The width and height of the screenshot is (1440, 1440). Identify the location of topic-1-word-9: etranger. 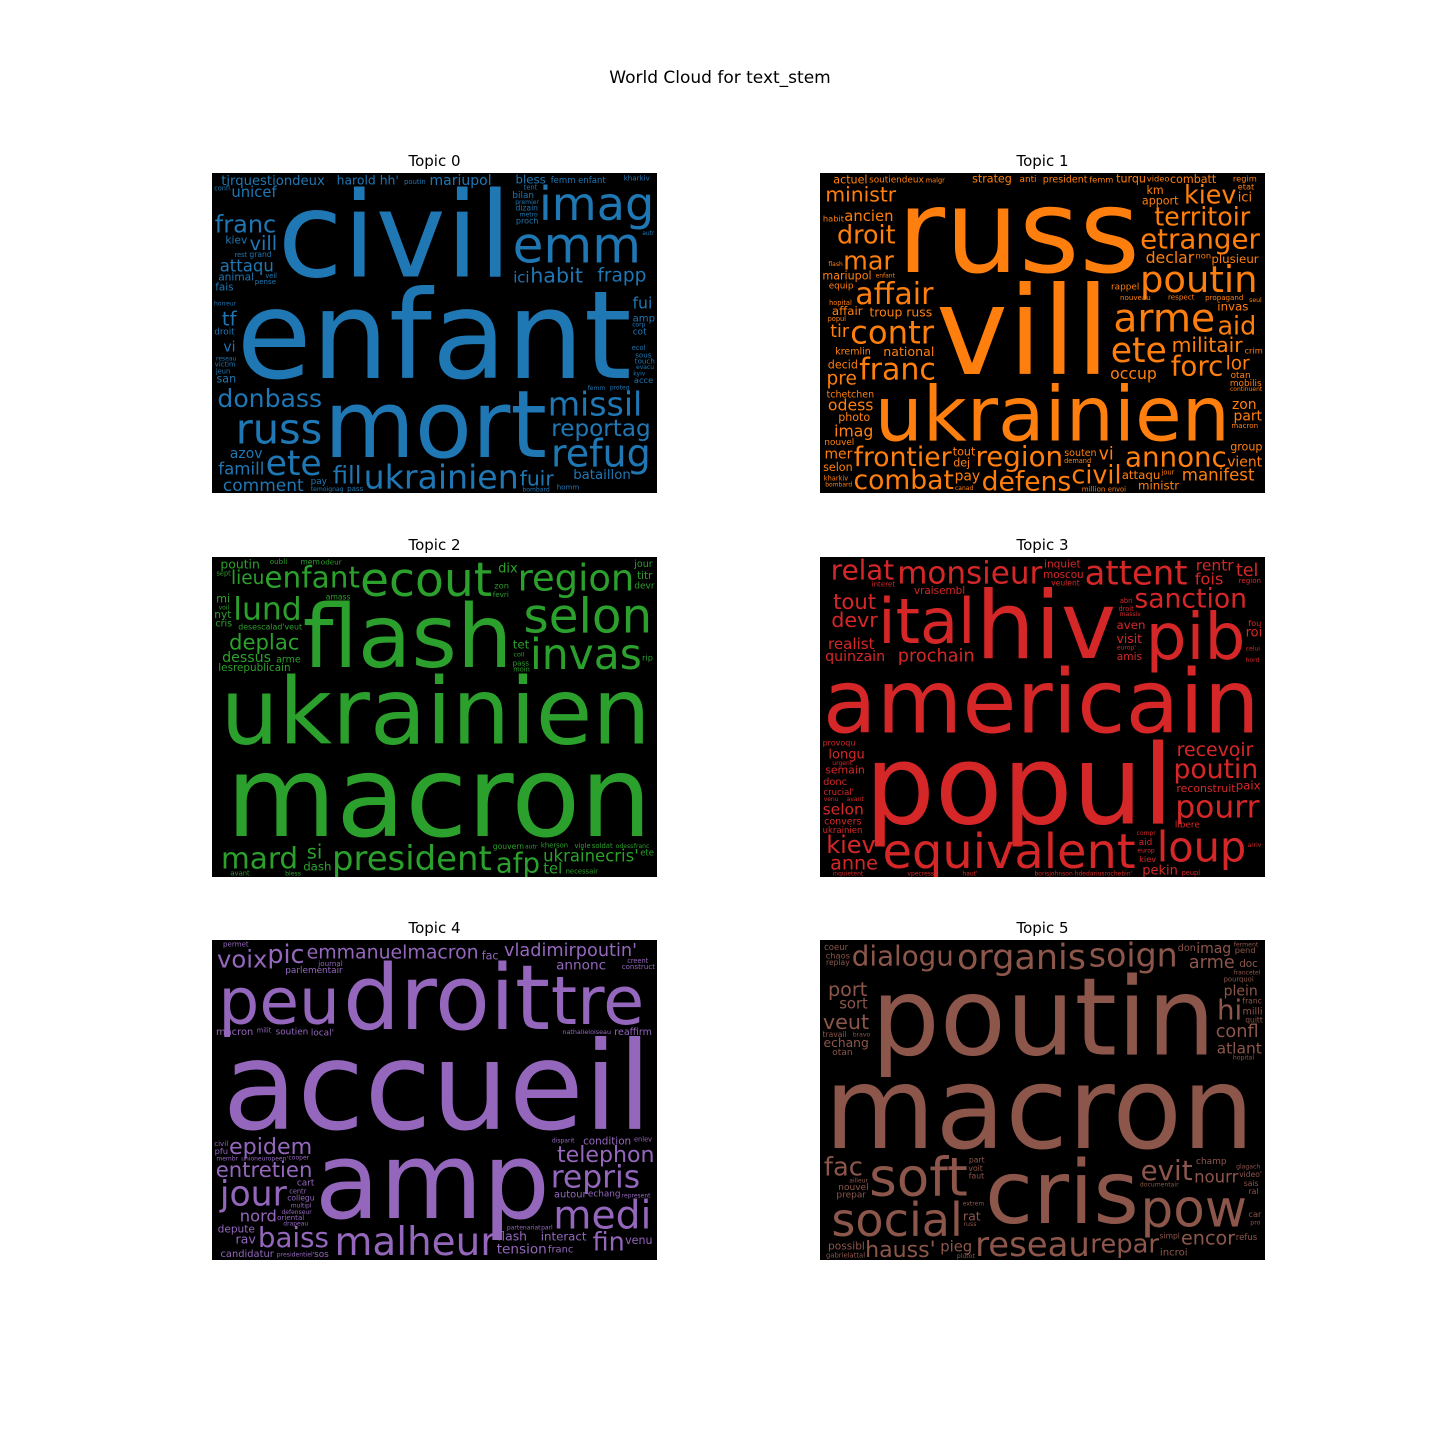
(1200, 238).